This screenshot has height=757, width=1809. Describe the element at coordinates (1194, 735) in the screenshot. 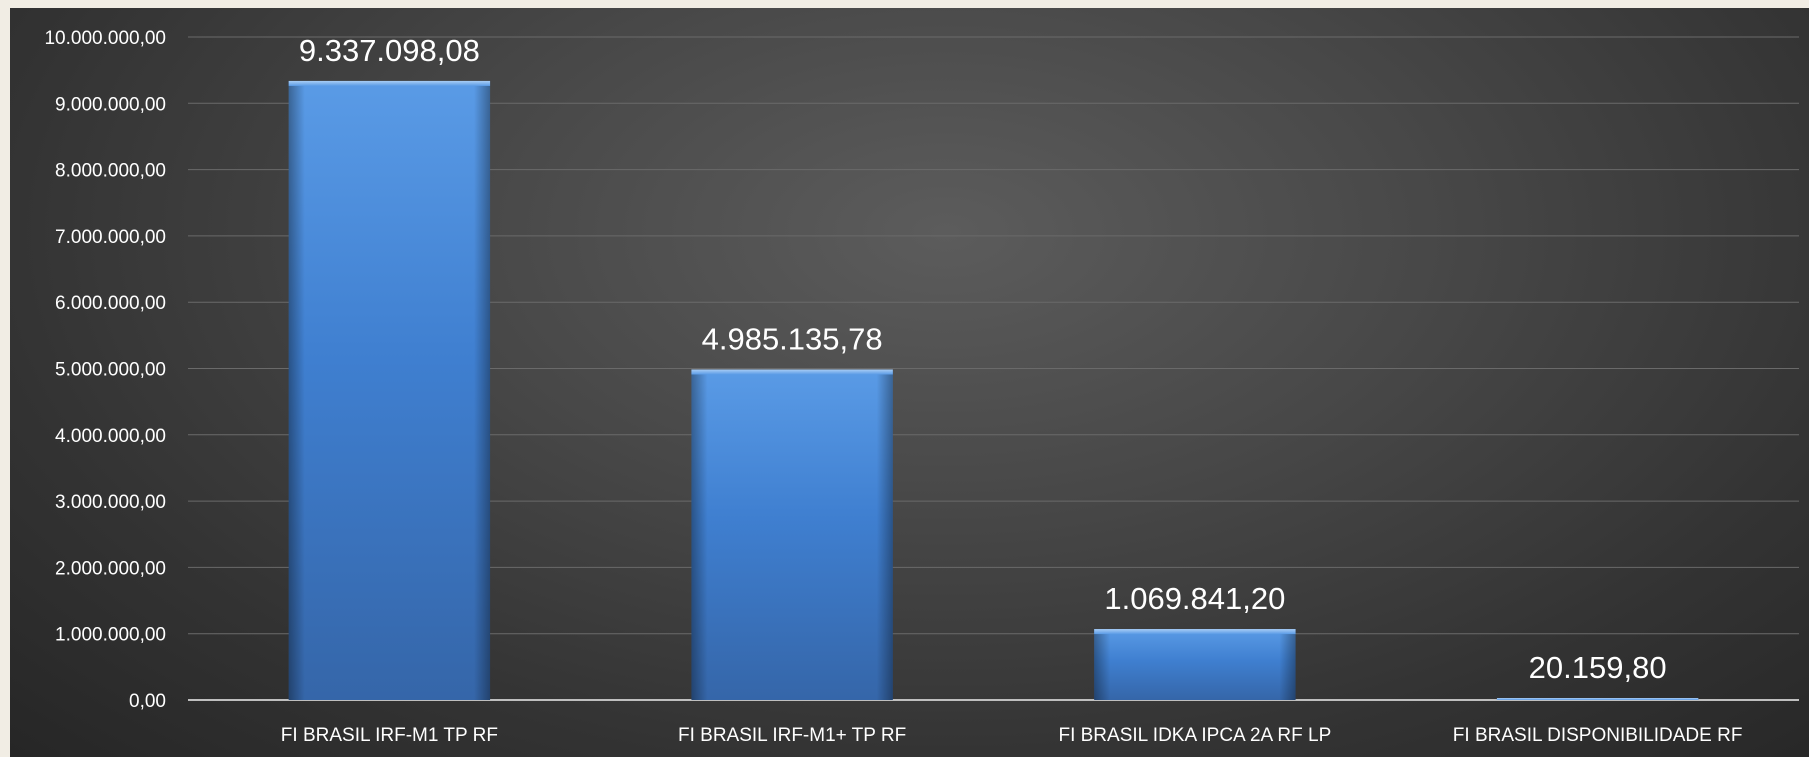

I see `x-tick-label: FI BRASIL IDKA IPCA 2A RF LP` at that location.